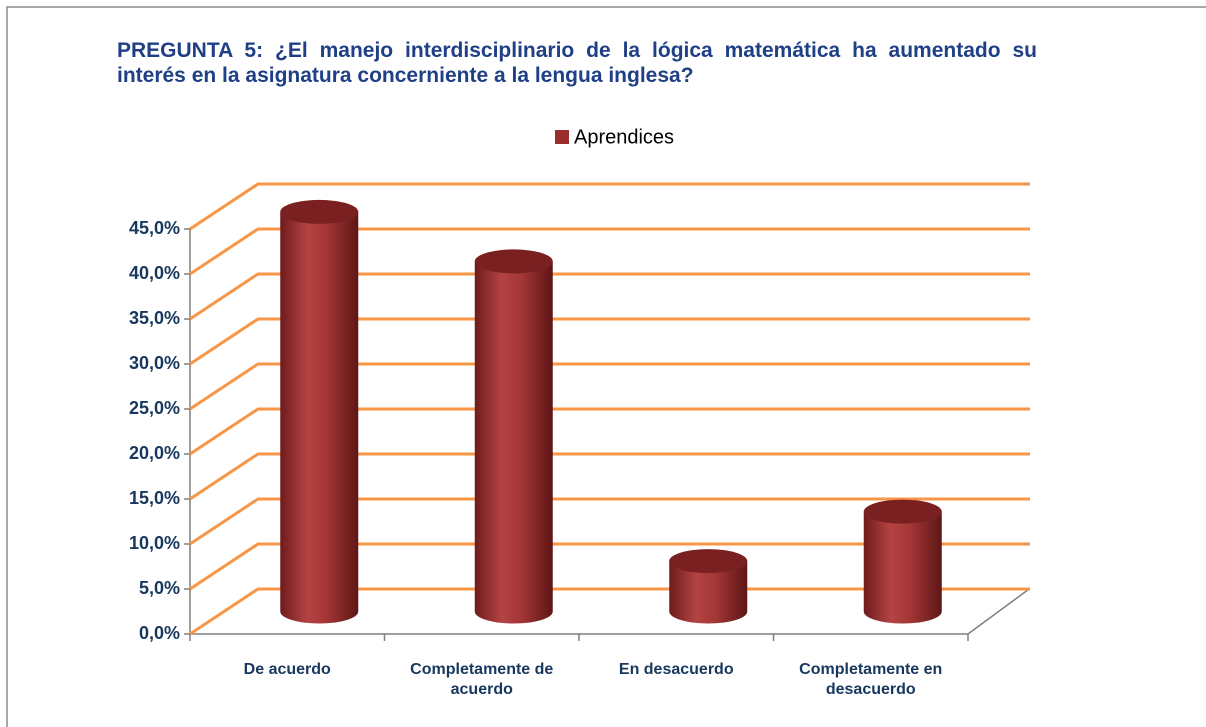  Describe the element at coordinates (154, 318) in the screenshot. I see `y-tick-label: 35,0%` at that location.